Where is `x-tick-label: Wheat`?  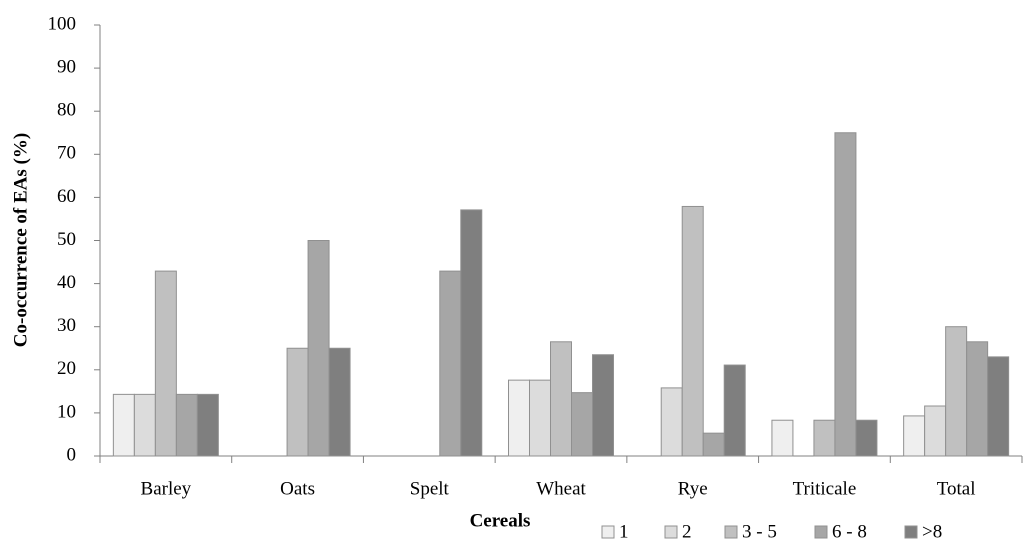 x-tick-label: Wheat is located at coordinates (561, 488).